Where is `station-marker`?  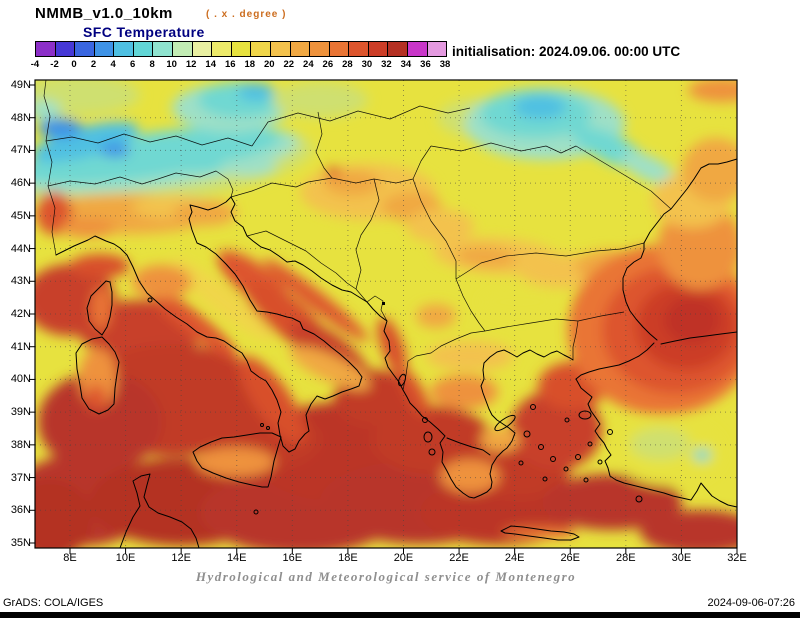
station-marker is located at coordinates (383, 303).